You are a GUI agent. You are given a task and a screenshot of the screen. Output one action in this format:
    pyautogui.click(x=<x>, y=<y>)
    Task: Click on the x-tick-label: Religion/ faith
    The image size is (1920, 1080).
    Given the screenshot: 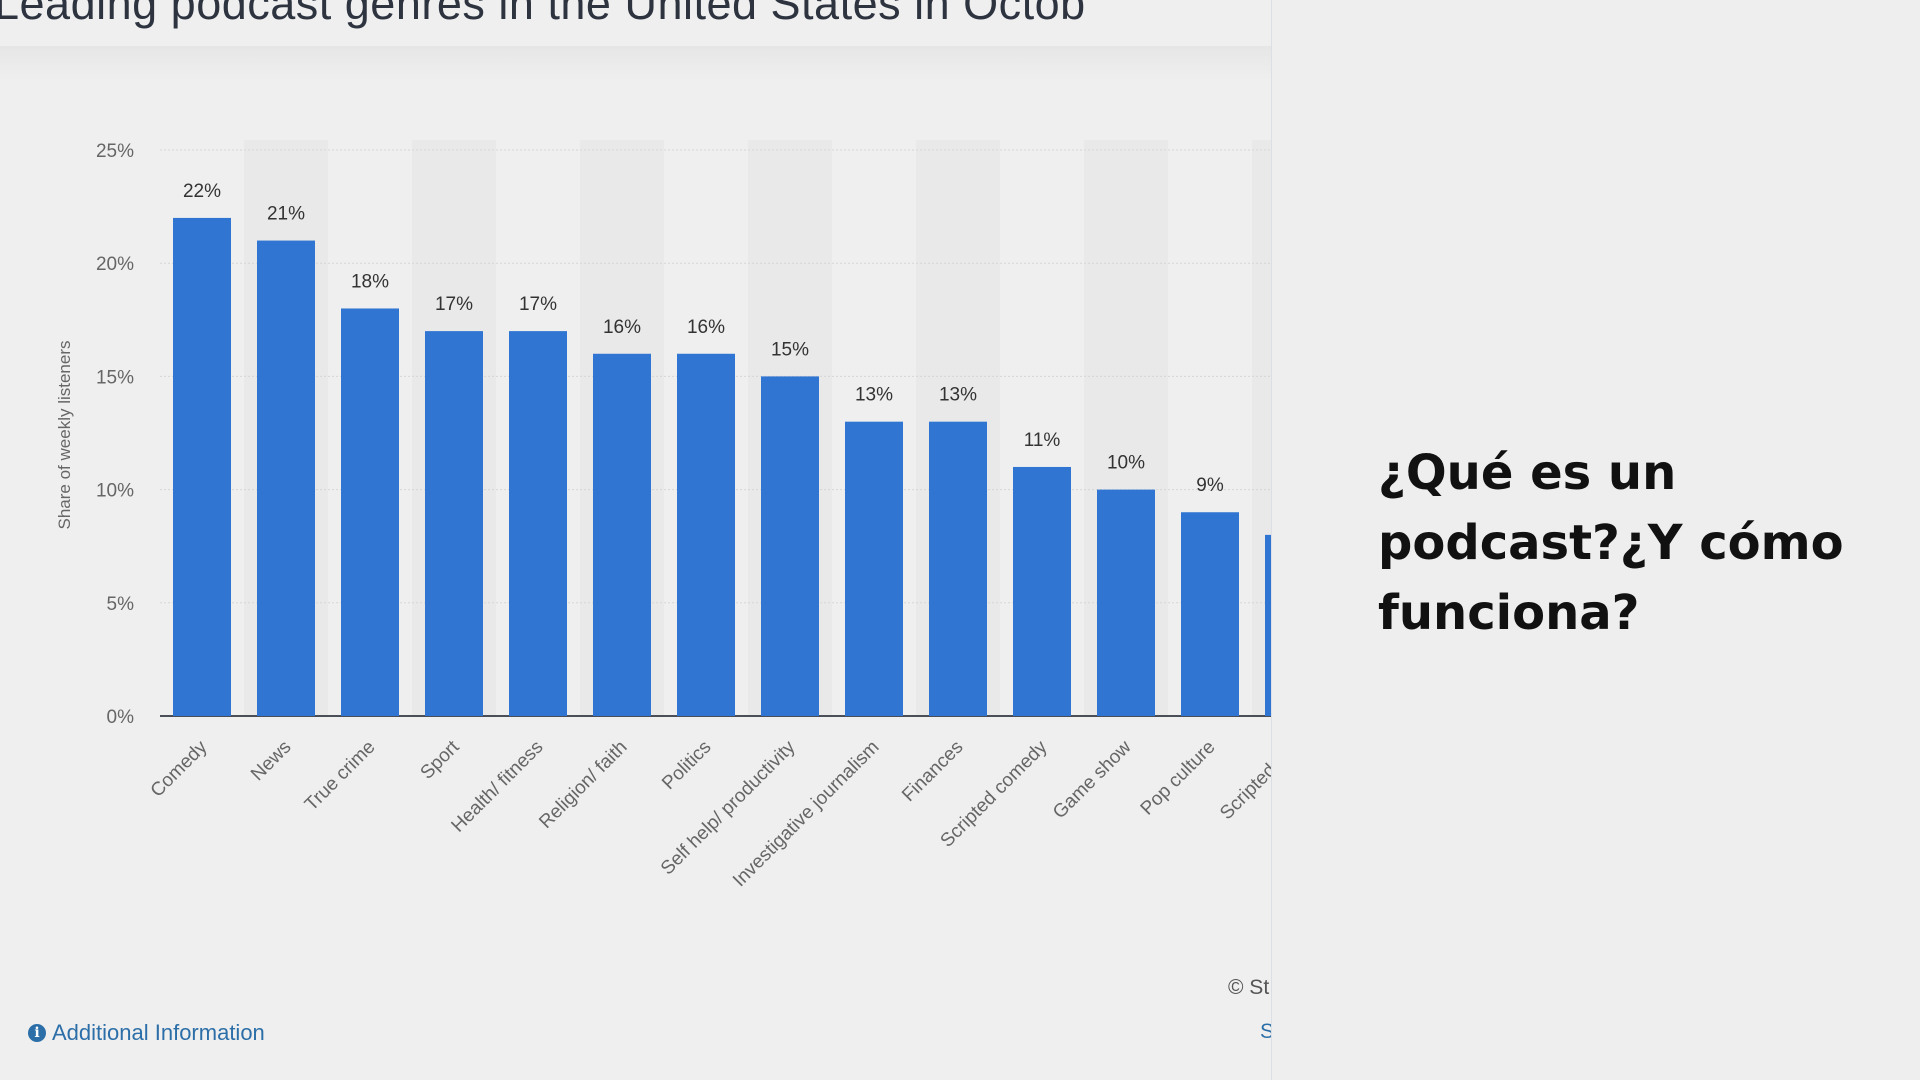 What is the action you would take?
    pyautogui.click(x=583, y=785)
    